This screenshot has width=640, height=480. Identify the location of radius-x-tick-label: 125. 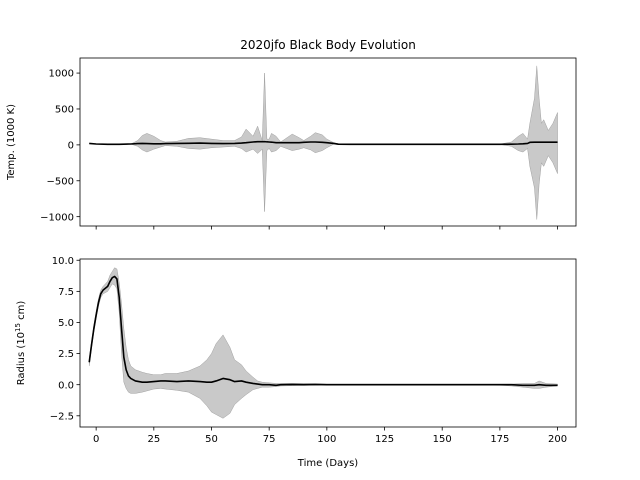
(384, 439).